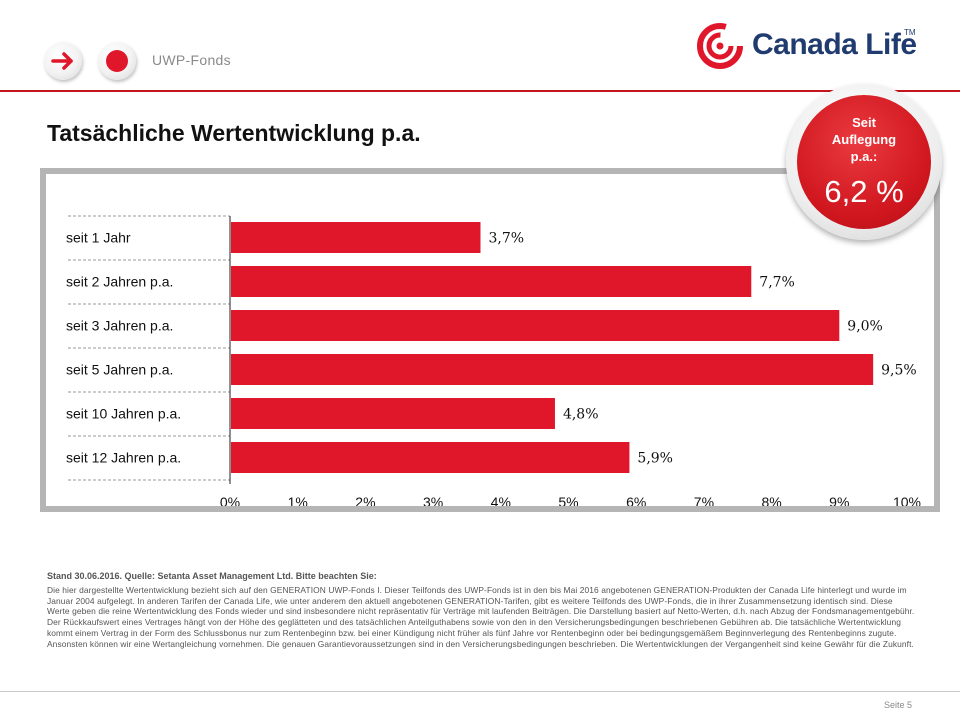  Describe the element at coordinates (230, 500) in the screenshot. I see `x-tick-label: 0%` at that location.